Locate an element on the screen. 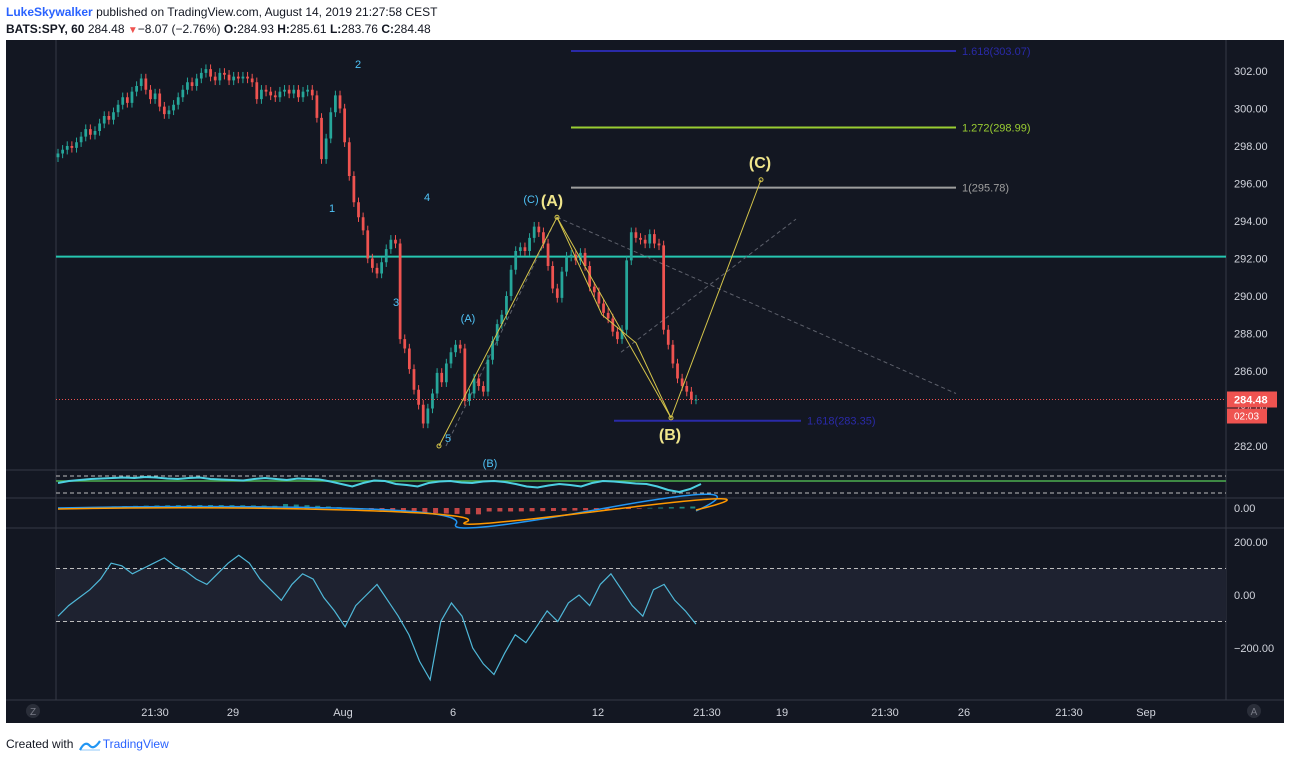  cci-line is located at coordinates (377, 618).